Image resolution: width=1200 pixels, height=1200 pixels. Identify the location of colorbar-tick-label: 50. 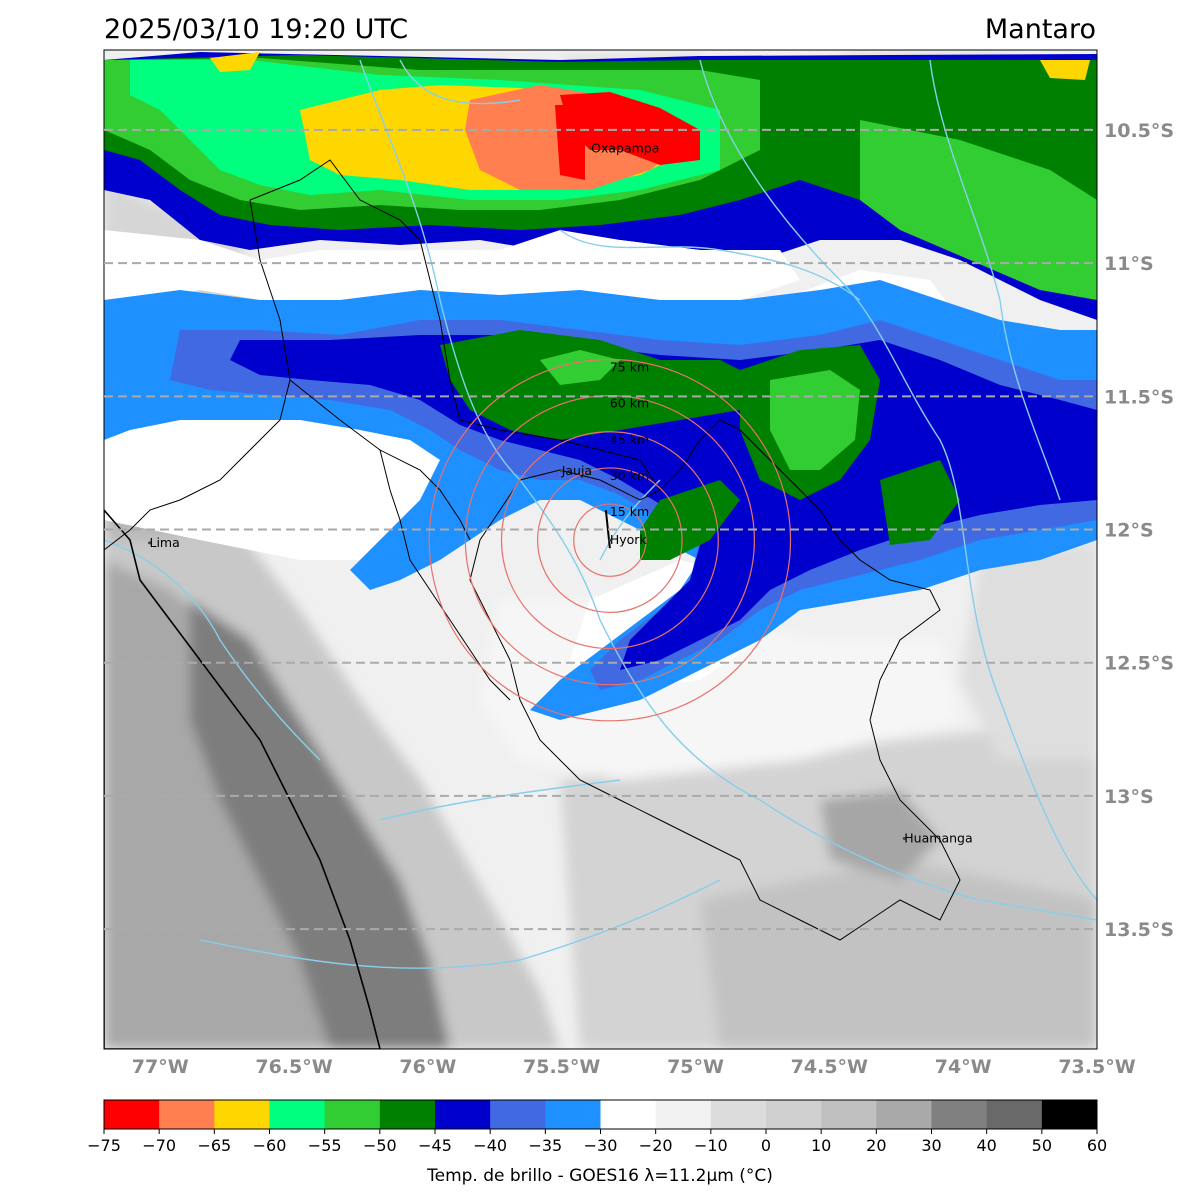
(1042, 1145).